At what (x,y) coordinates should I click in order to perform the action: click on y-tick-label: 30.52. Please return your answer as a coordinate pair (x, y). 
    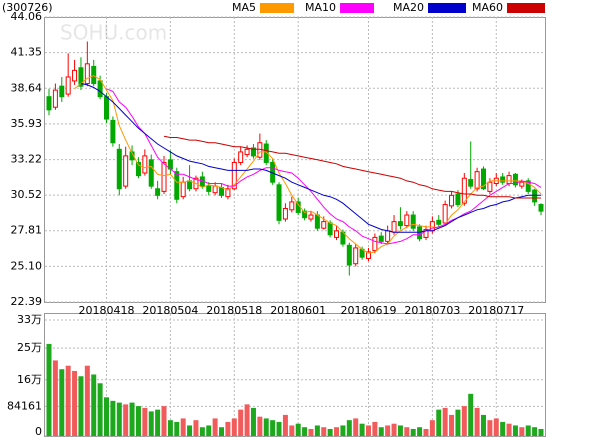
    Looking at the image, I should click on (27, 194).